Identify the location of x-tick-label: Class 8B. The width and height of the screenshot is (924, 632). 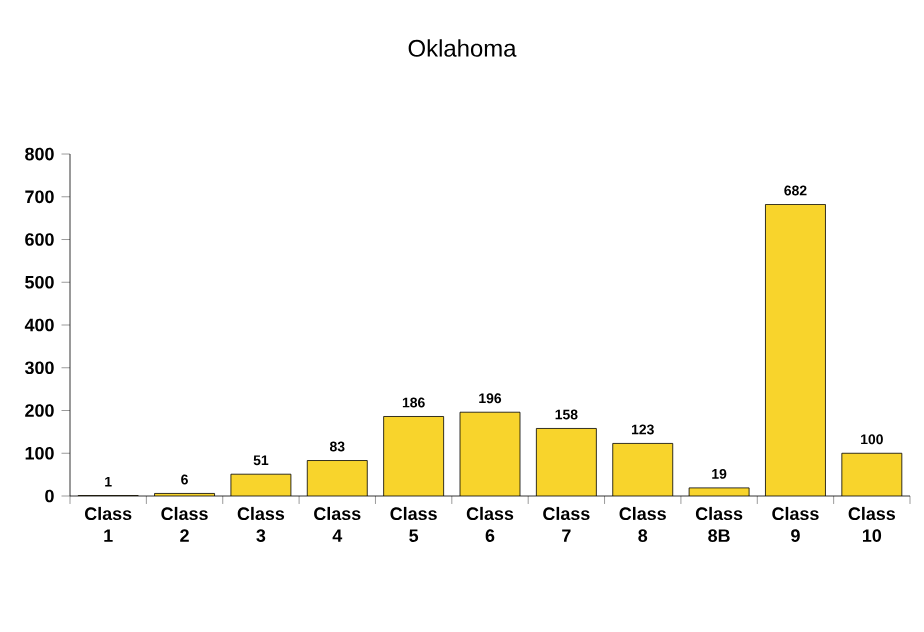
(719, 524).